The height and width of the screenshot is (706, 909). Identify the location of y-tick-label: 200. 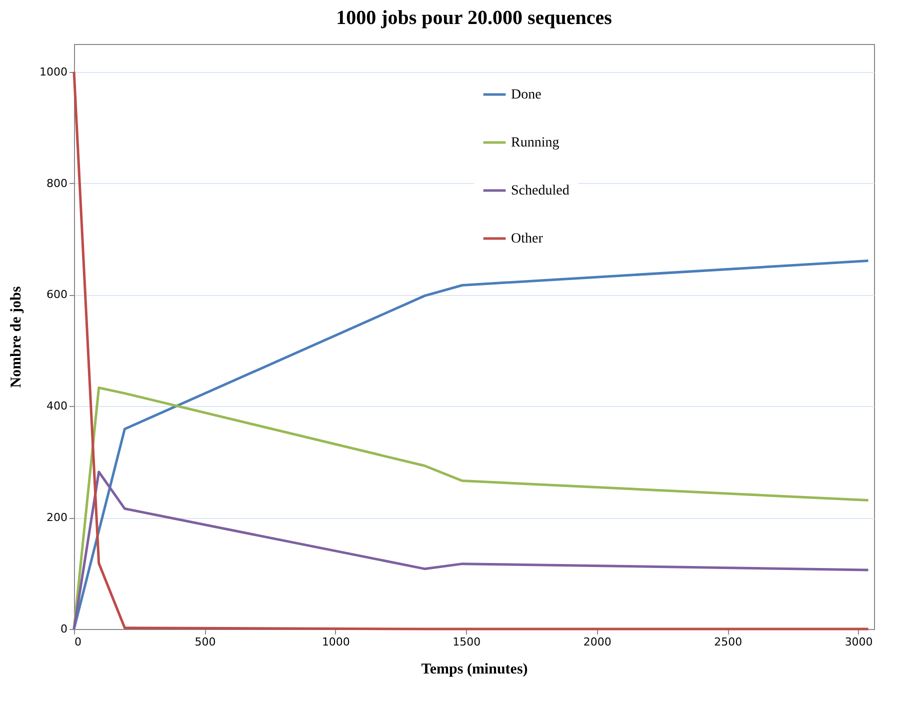
(57, 517).